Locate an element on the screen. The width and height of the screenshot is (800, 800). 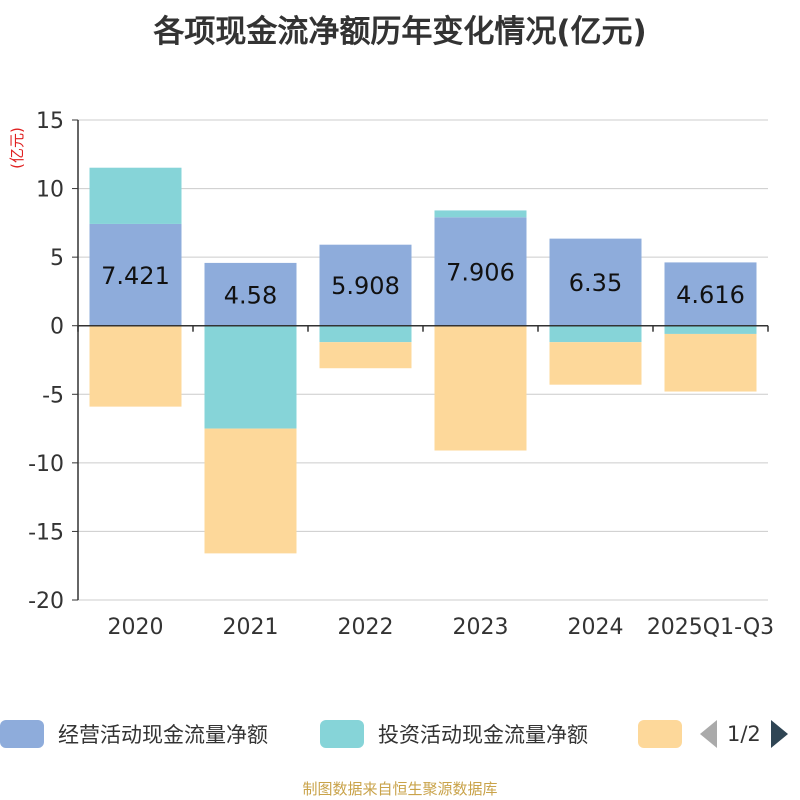
data-label: 7.421 is located at coordinates (135, 276).